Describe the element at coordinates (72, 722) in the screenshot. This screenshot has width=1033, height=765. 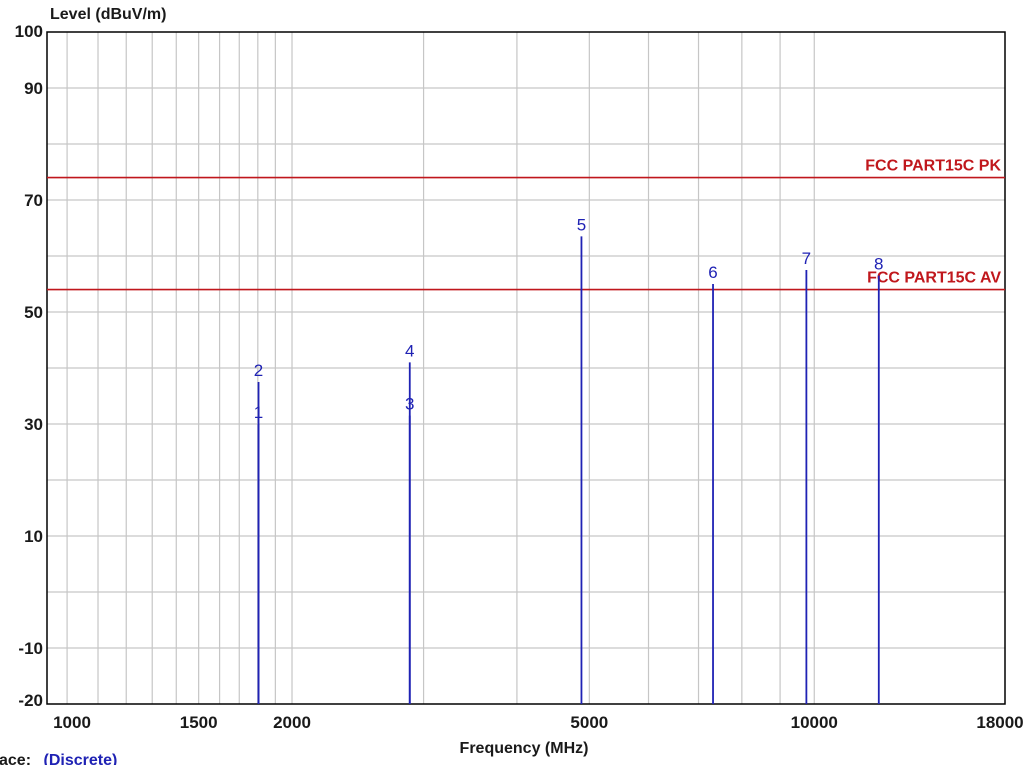
I see `x-tick-label: 1000` at that location.